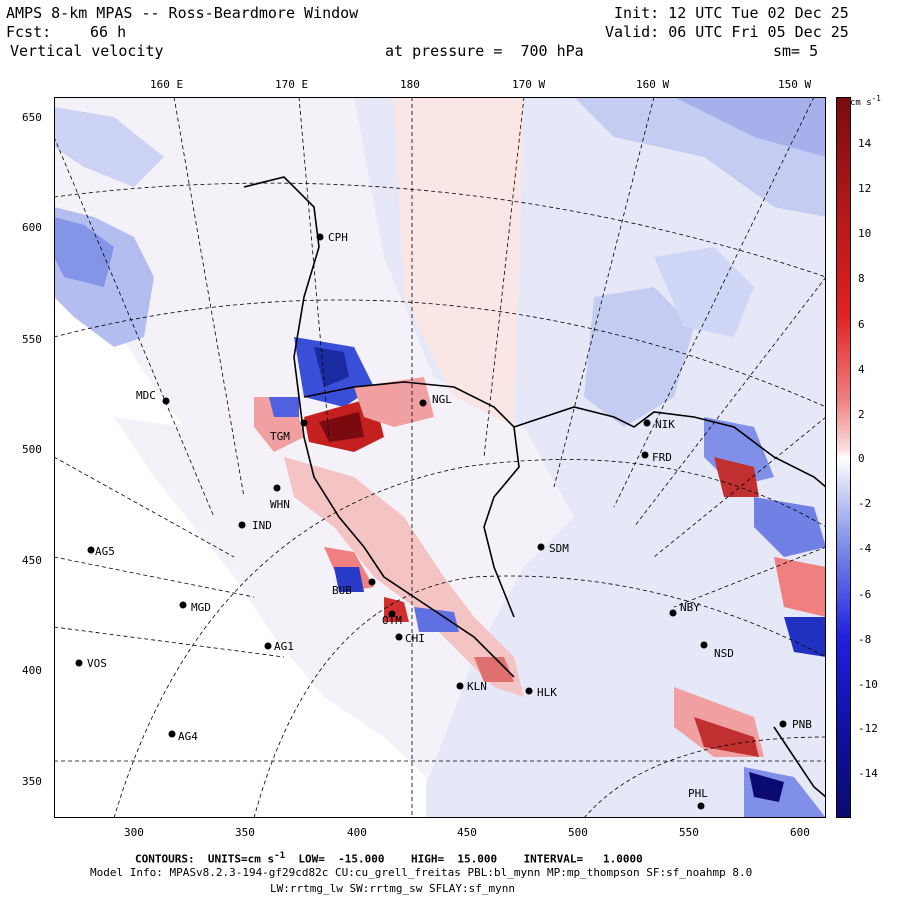  Describe the element at coordinates (662, 457) in the screenshot. I see `station-label: FRD` at that location.